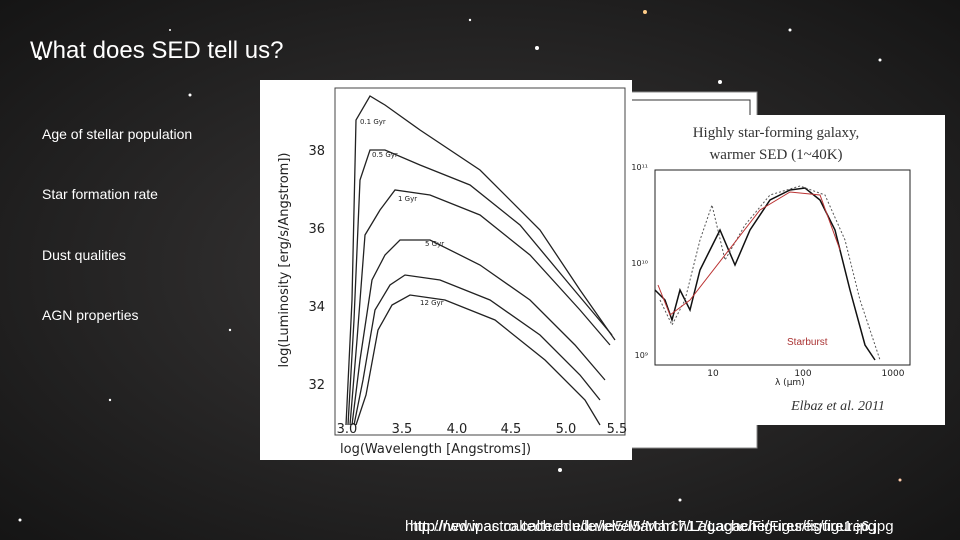  I want to click on y-tick-label: 32, so click(316, 385).